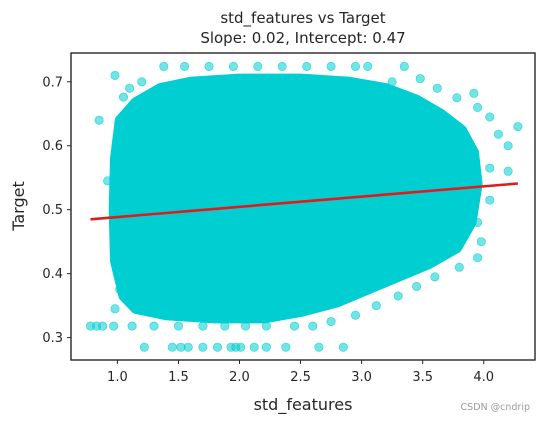 The height and width of the screenshot is (423, 546). Describe the element at coordinates (52, 146) in the screenshot. I see `y-tick-label: 0.6` at that location.